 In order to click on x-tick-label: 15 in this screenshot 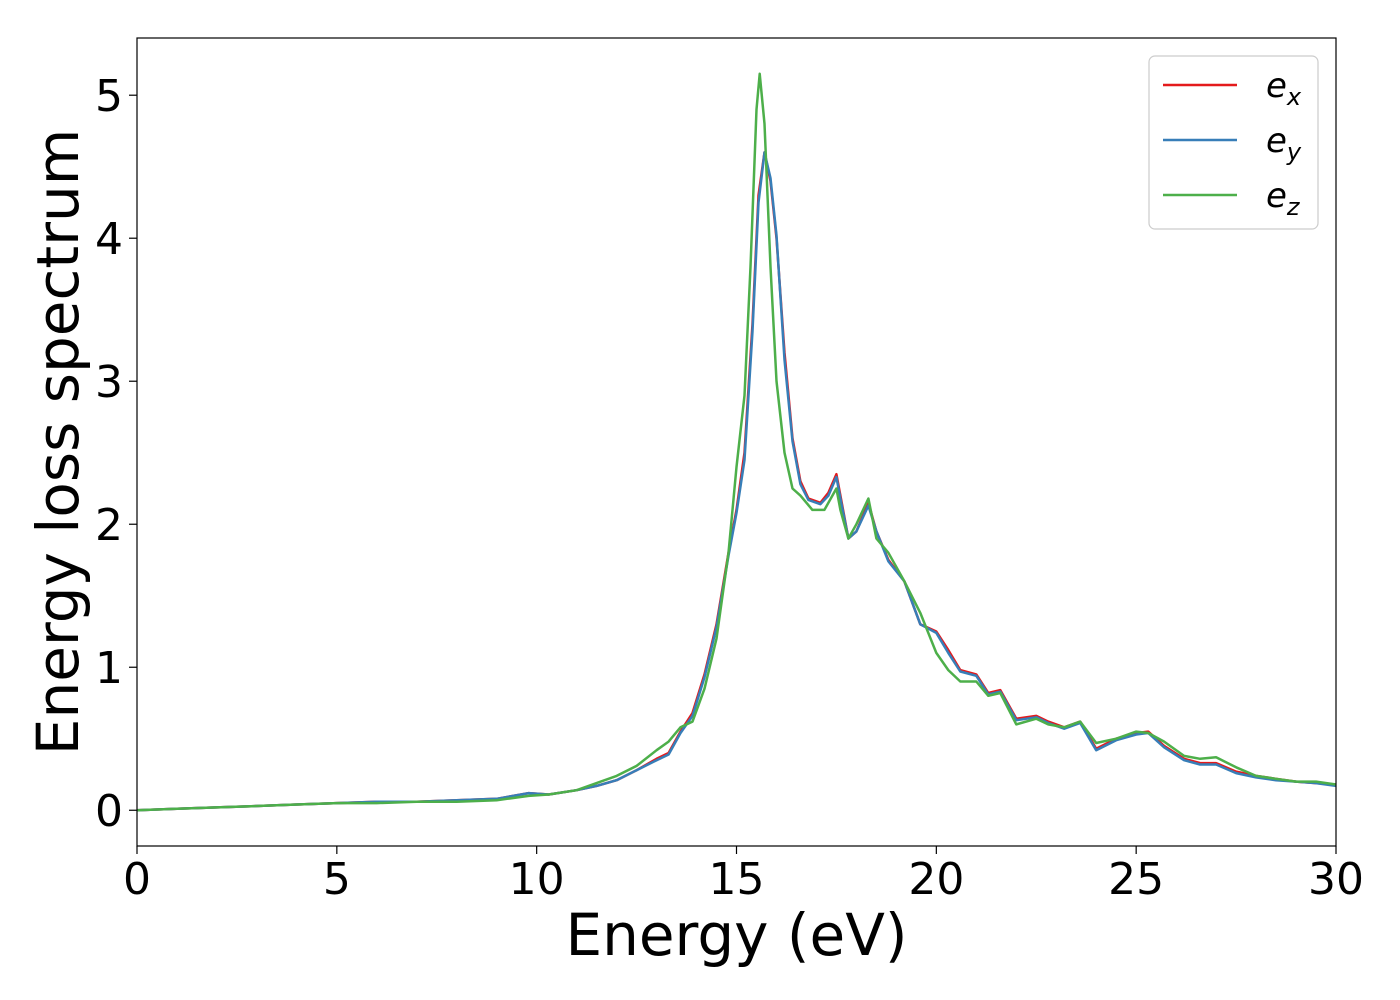, I will do `click(737, 879)`.